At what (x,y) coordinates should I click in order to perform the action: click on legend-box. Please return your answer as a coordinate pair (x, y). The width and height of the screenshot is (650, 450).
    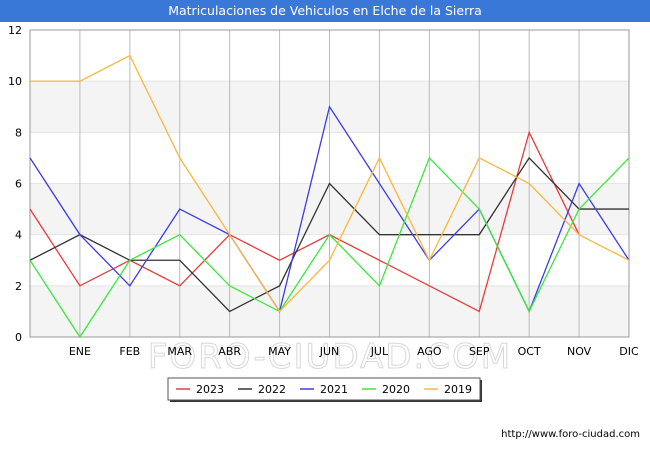
    Looking at the image, I should click on (324, 389).